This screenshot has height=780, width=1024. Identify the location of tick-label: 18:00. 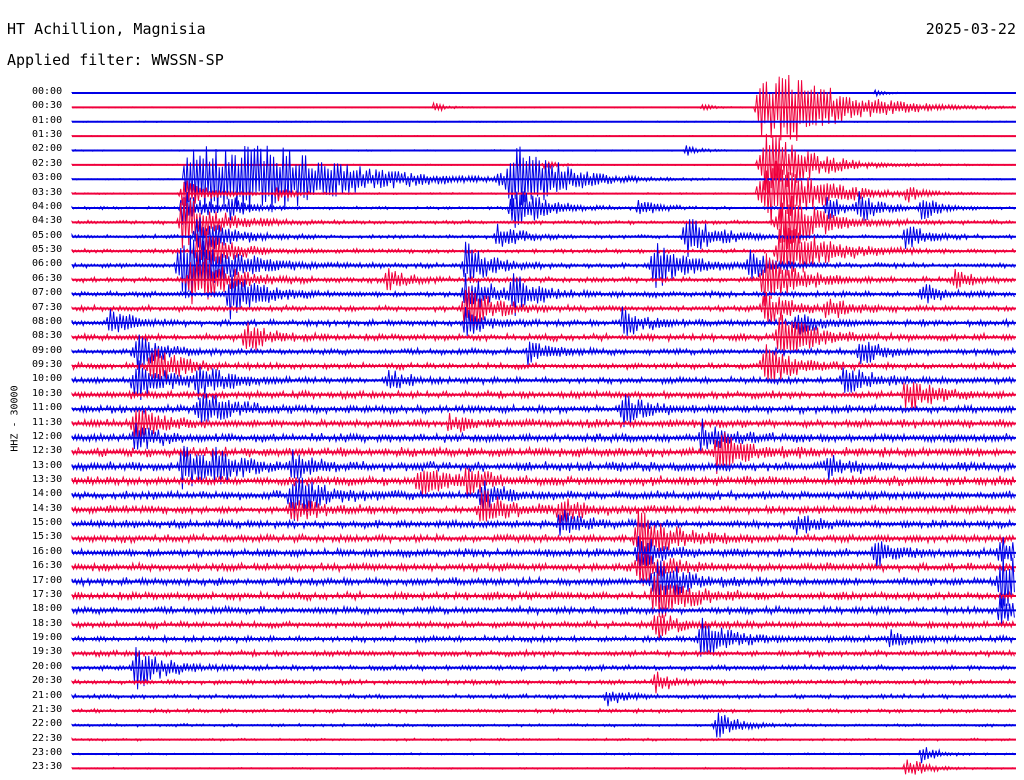
(47, 609).